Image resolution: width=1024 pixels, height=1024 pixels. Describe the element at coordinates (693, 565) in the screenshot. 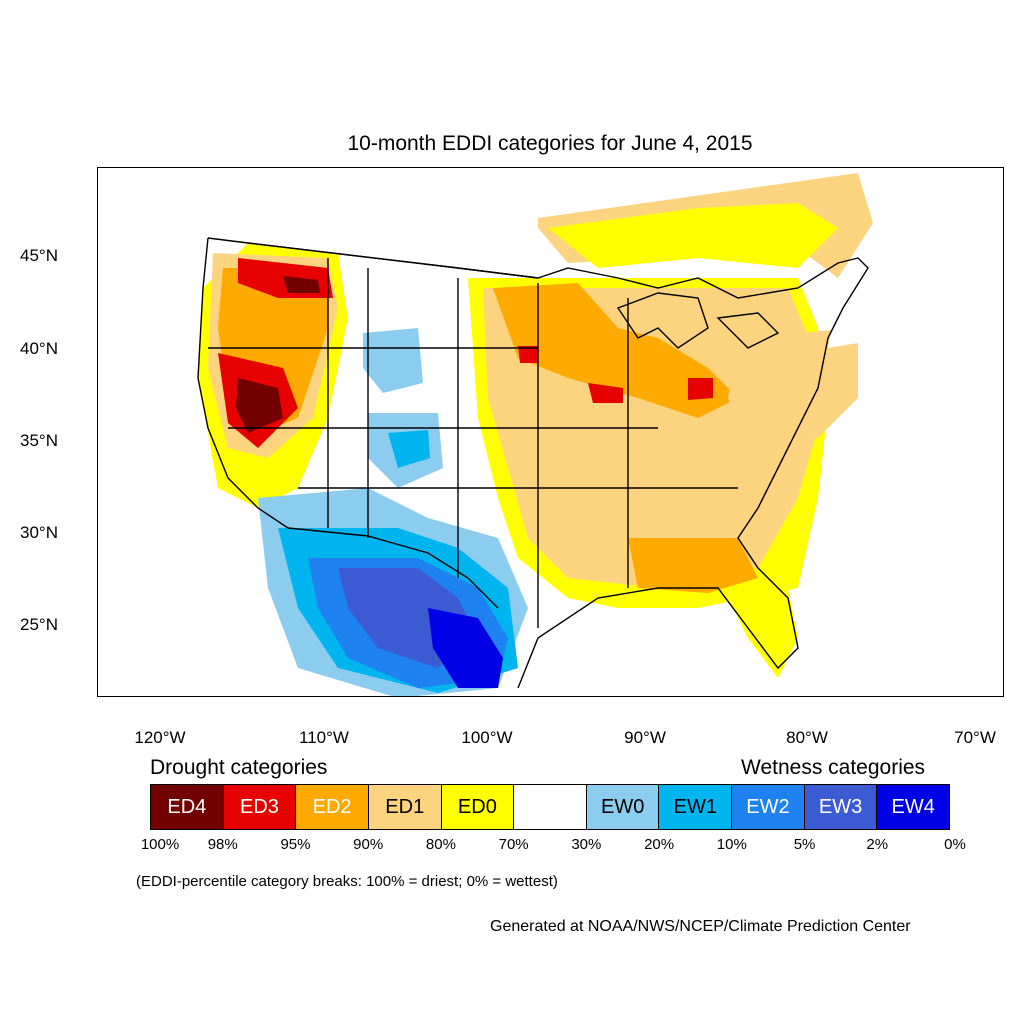

I see `region-southeast-ed2` at that location.